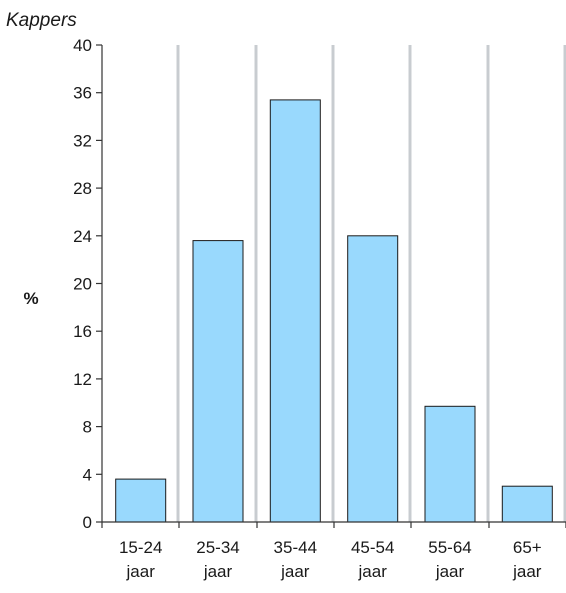 The image size is (566, 593). I want to click on x-category-label: 35-44 jaar, so click(295, 559).